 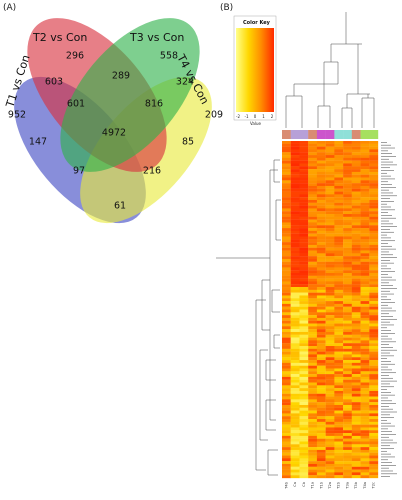 I want to click on region-t1-t2-t3: 601, so click(x=76, y=104).